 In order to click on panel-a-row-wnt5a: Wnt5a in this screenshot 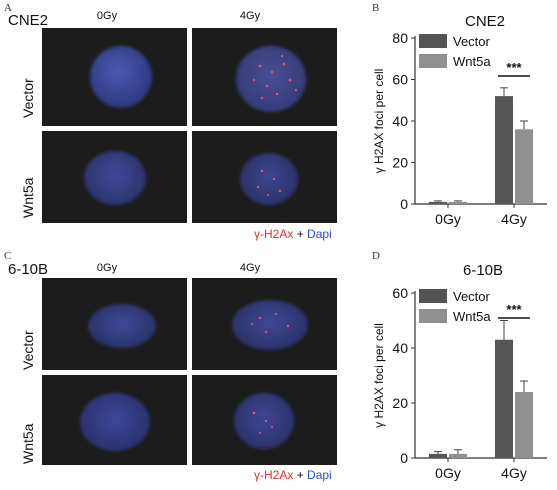, I will do `click(28, 197)`.